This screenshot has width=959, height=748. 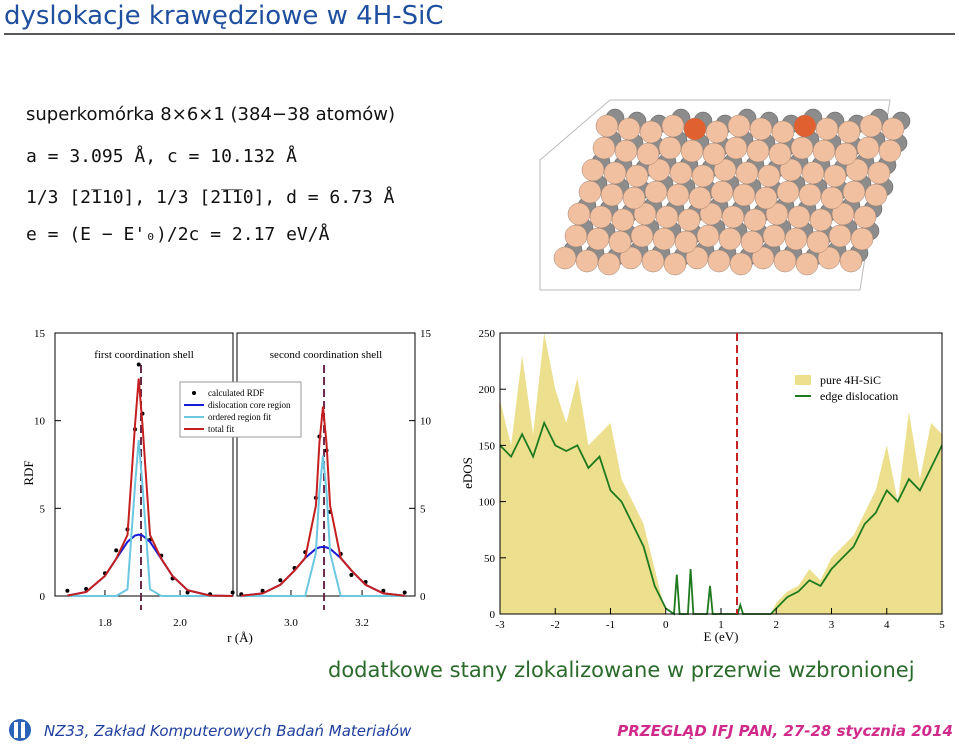 What do you see at coordinates (28, 472) in the screenshot?
I see `y-axis-label: RDF` at bounding box center [28, 472].